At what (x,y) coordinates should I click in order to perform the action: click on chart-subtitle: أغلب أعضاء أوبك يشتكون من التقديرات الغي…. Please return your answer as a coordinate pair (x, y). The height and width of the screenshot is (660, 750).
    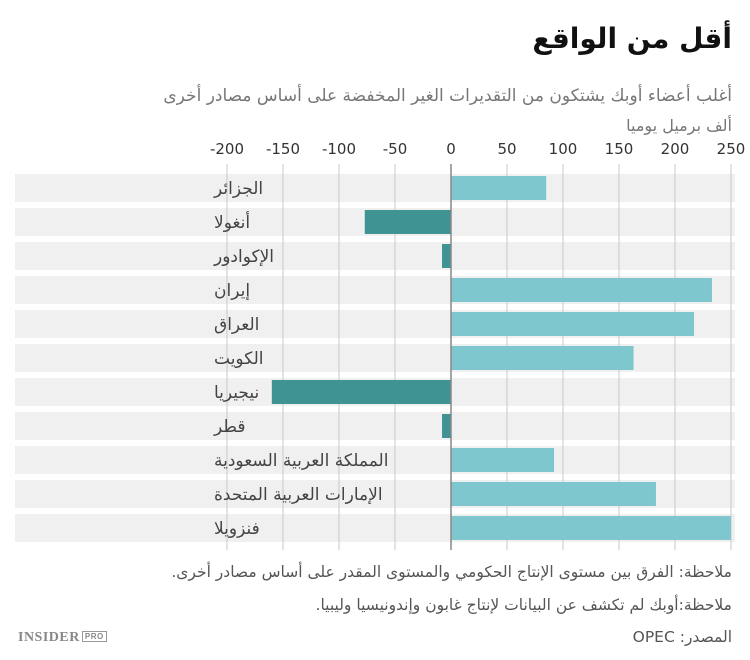
    Looking at the image, I should click on (447, 96).